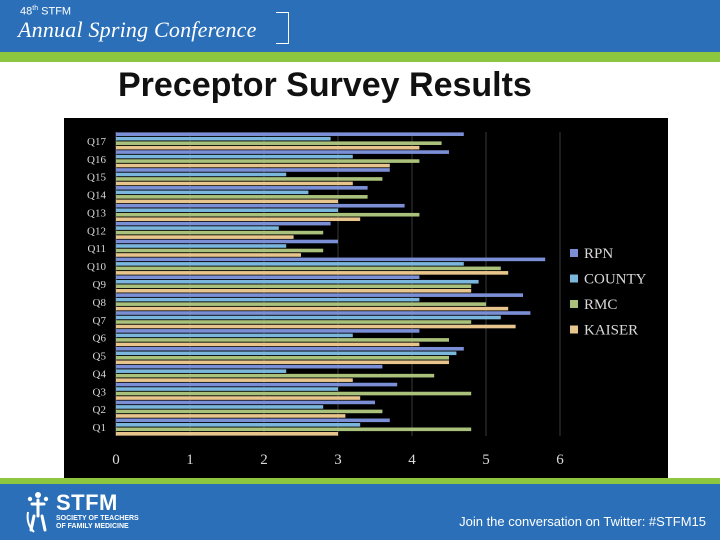 This screenshot has height=540, width=720. What do you see at coordinates (338, 460) in the screenshot?
I see `x-axis-labels: 0 1 2 3 4 5 6` at bounding box center [338, 460].